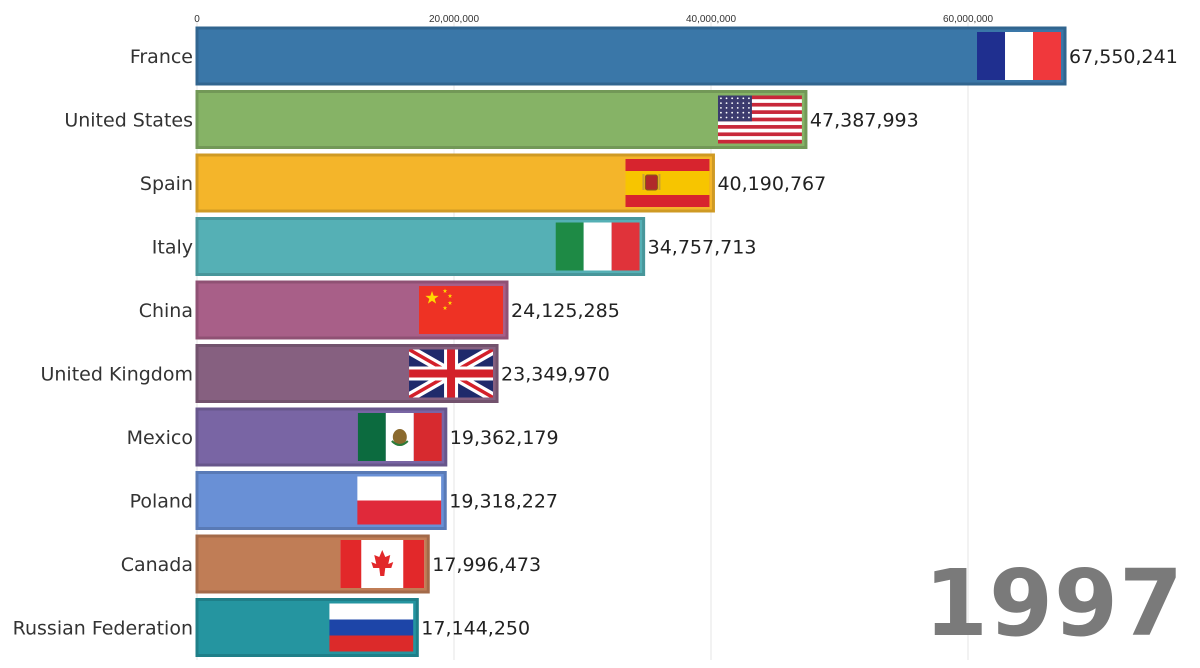  What do you see at coordinates (166, 184) in the screenshot?
I see `category-label: Spain` at bounding box center [166, 184].